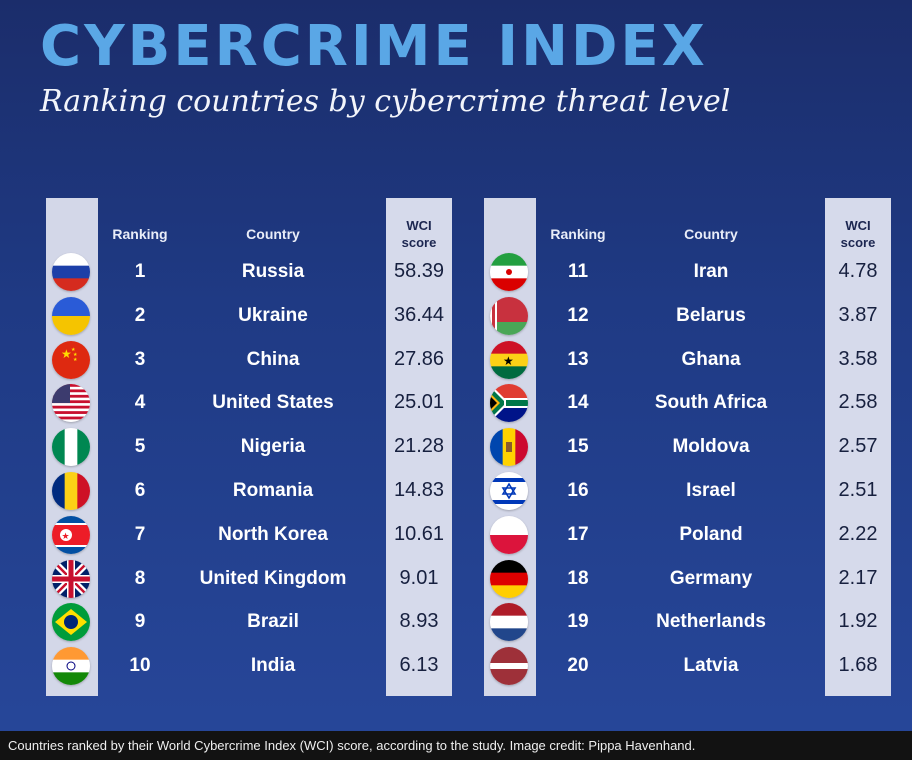 The height and width of the screenshot is (760, 912). What do you see at coordinates (858, 358) in the screenshot?
I see `score-value: 3.58` at bounding box center [858, 358].